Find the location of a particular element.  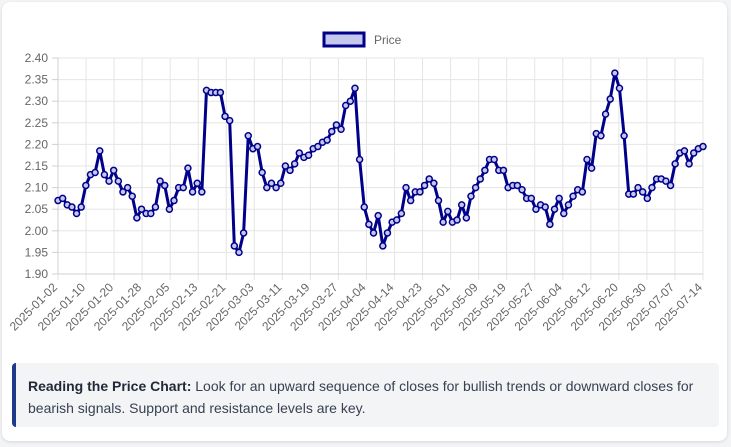

y-tick-label: 2.15 is located at coordinates (37, 166).